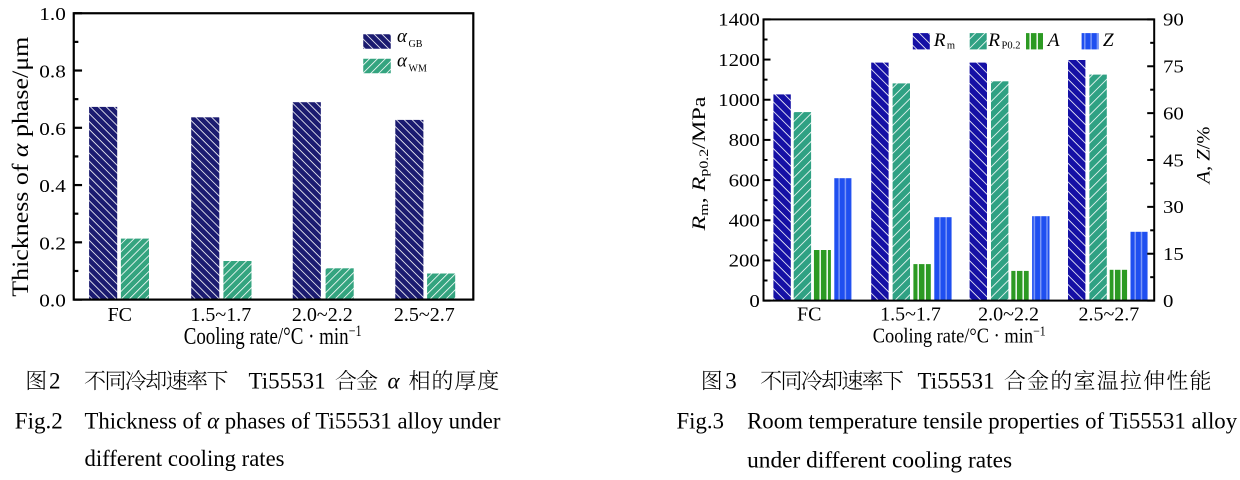 This screenshot has height=480, width=1240. What do you see at coordinates (1053, 40) in the screenshot?
I see `svg-text: A` at bounding box center [1053, 40].